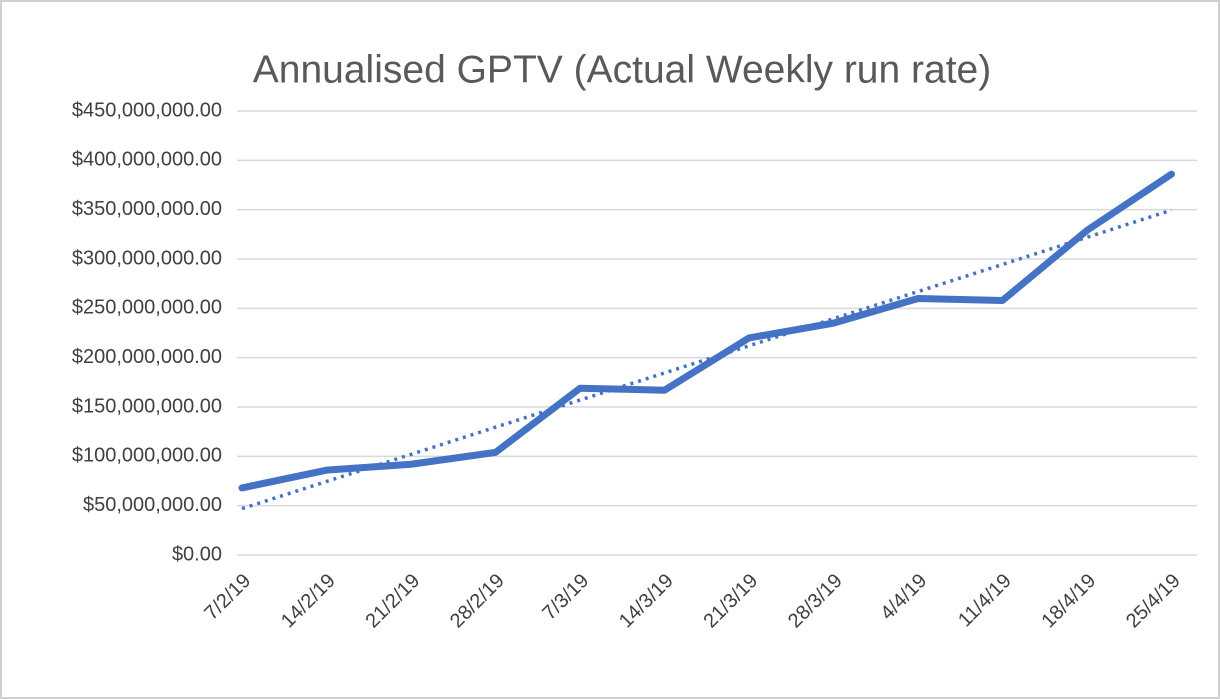 This screenshot has height=699, width=1220. Describe the element at coordinates (147, 308) in the screenshot. I see `y-tick-label: $250,000,000.00` at that location.